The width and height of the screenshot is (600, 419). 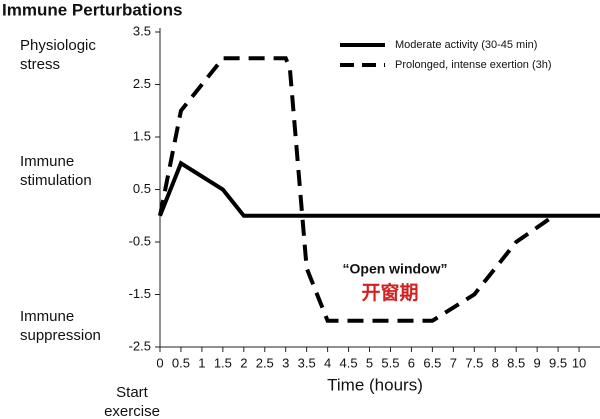 I want to click on side-label: Start, so click(x=132, y=392).